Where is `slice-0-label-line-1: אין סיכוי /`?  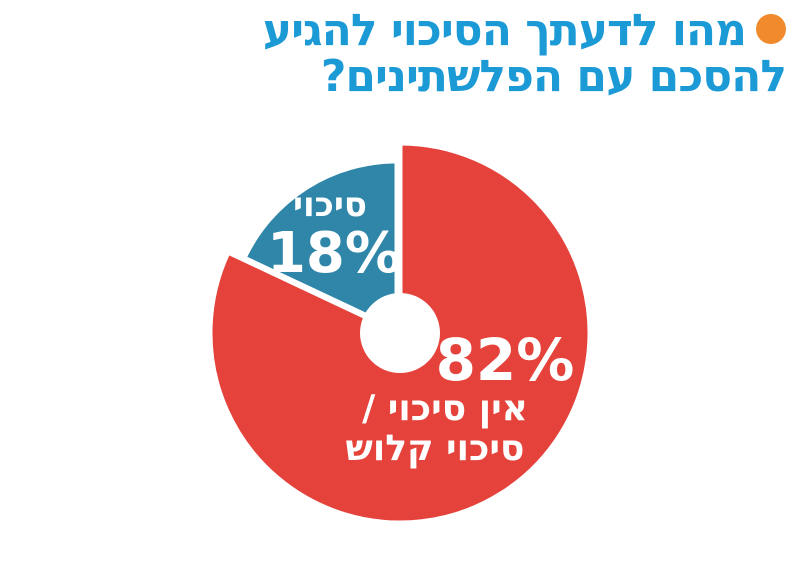 slice-0-label-line-1: אין סיכוי / is located at coordinates (445, 408).